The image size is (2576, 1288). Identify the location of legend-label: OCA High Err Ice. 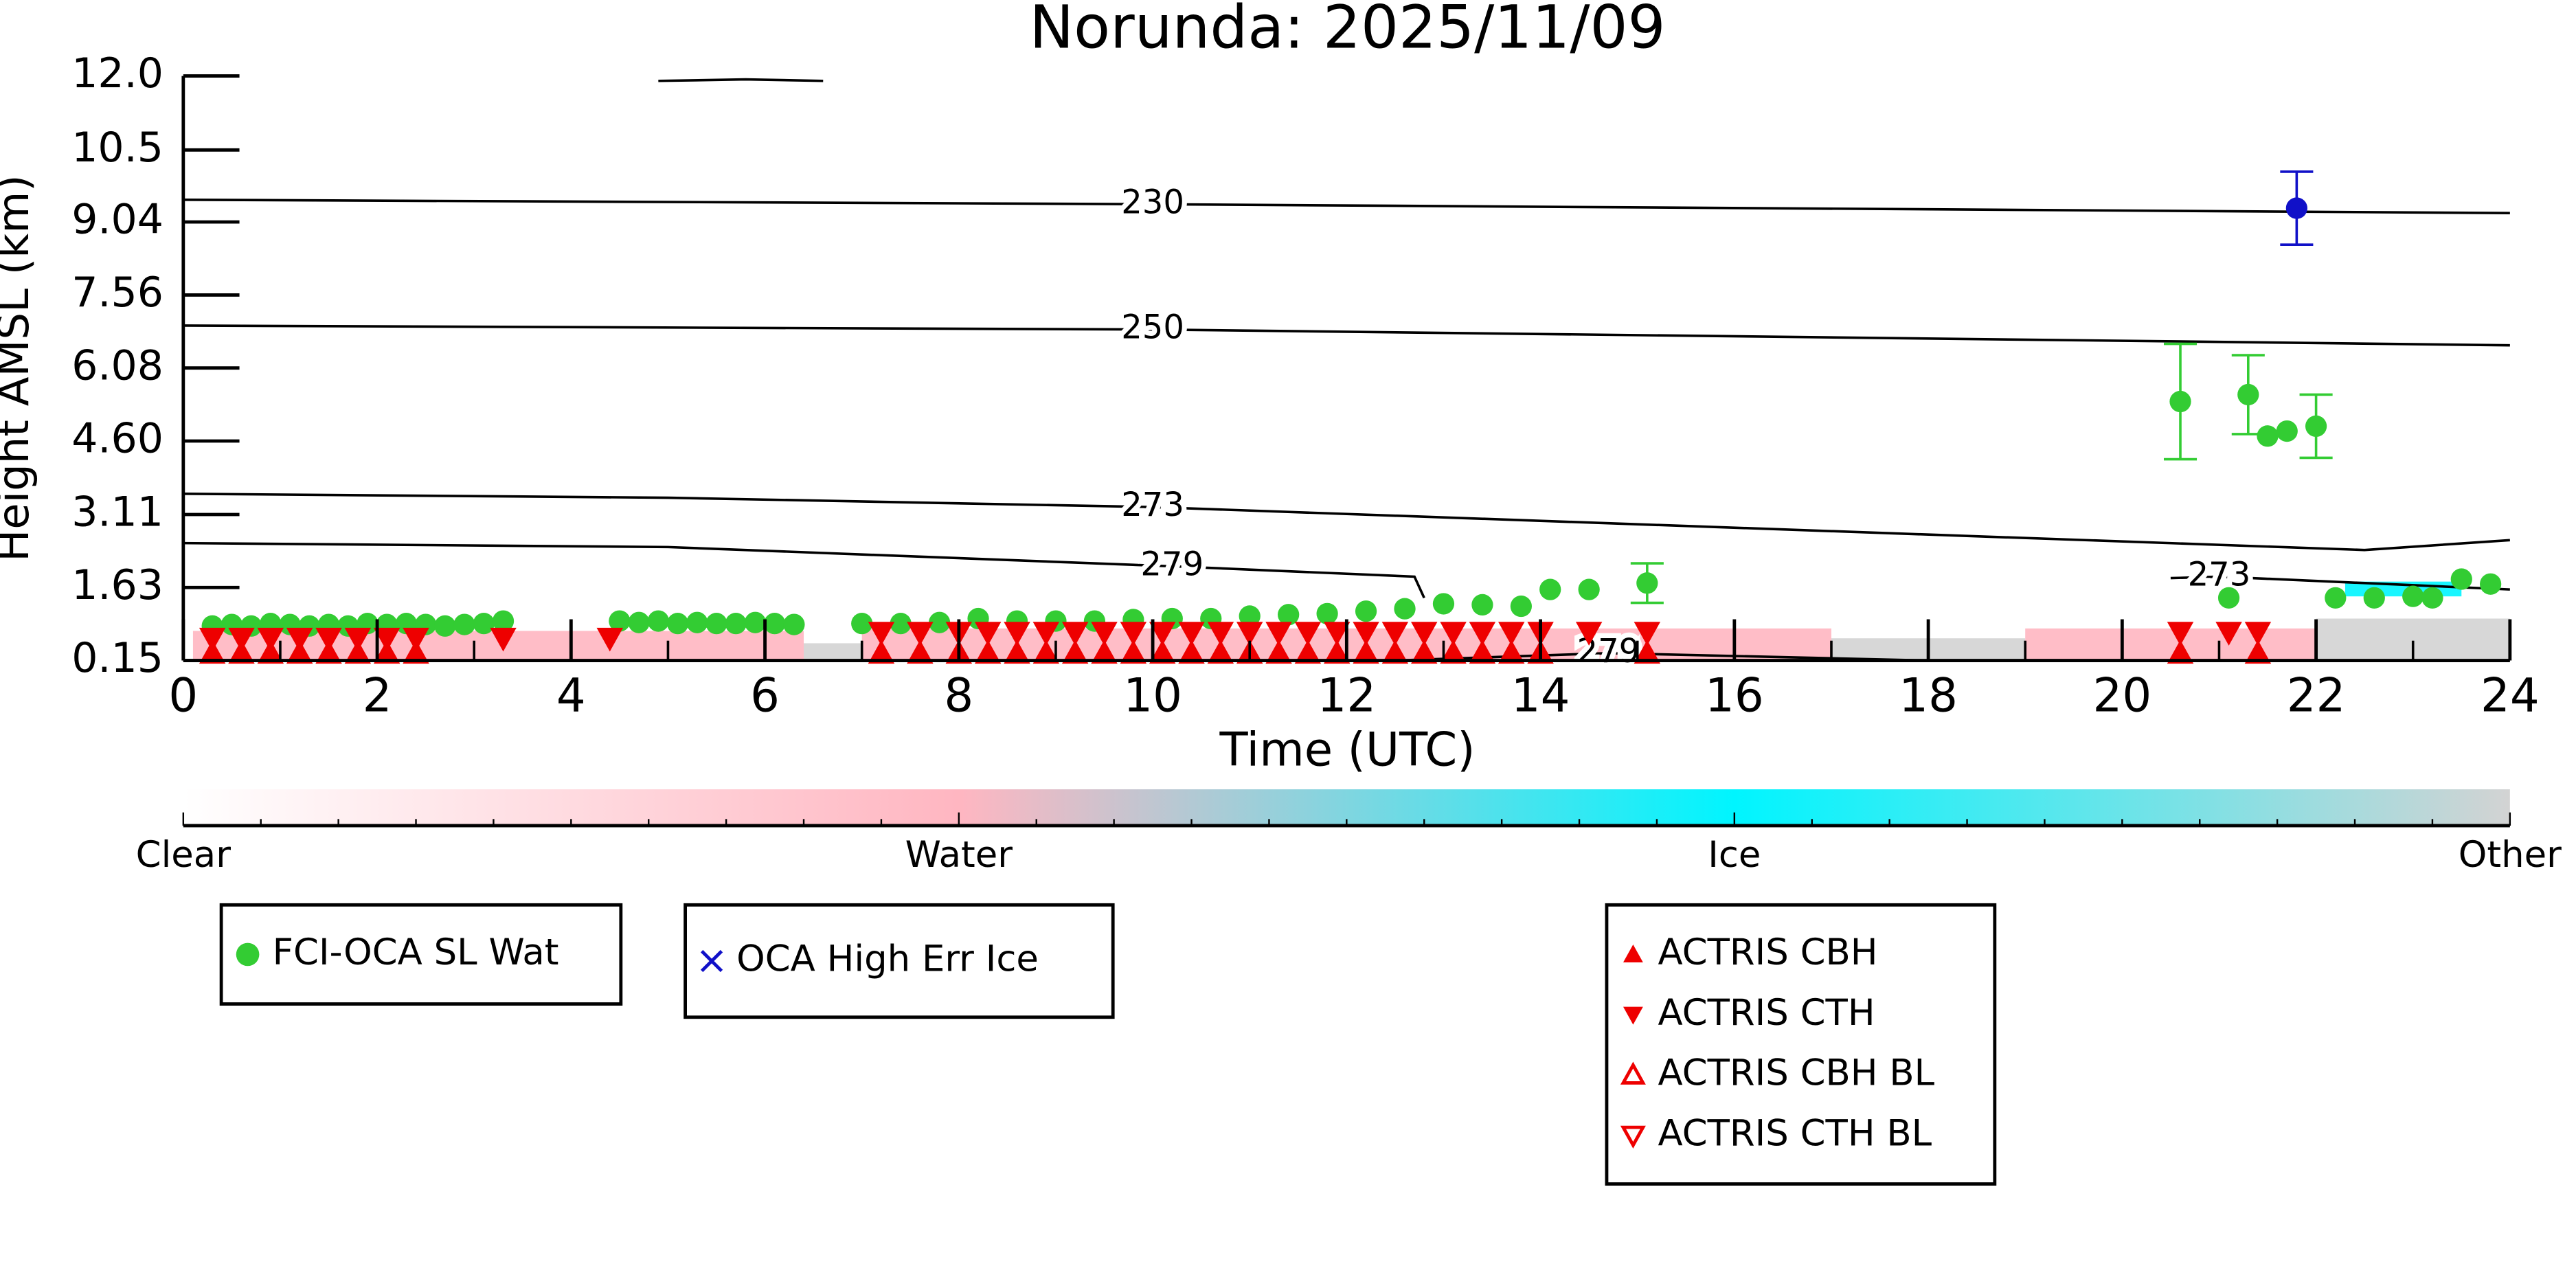
(887, 959).